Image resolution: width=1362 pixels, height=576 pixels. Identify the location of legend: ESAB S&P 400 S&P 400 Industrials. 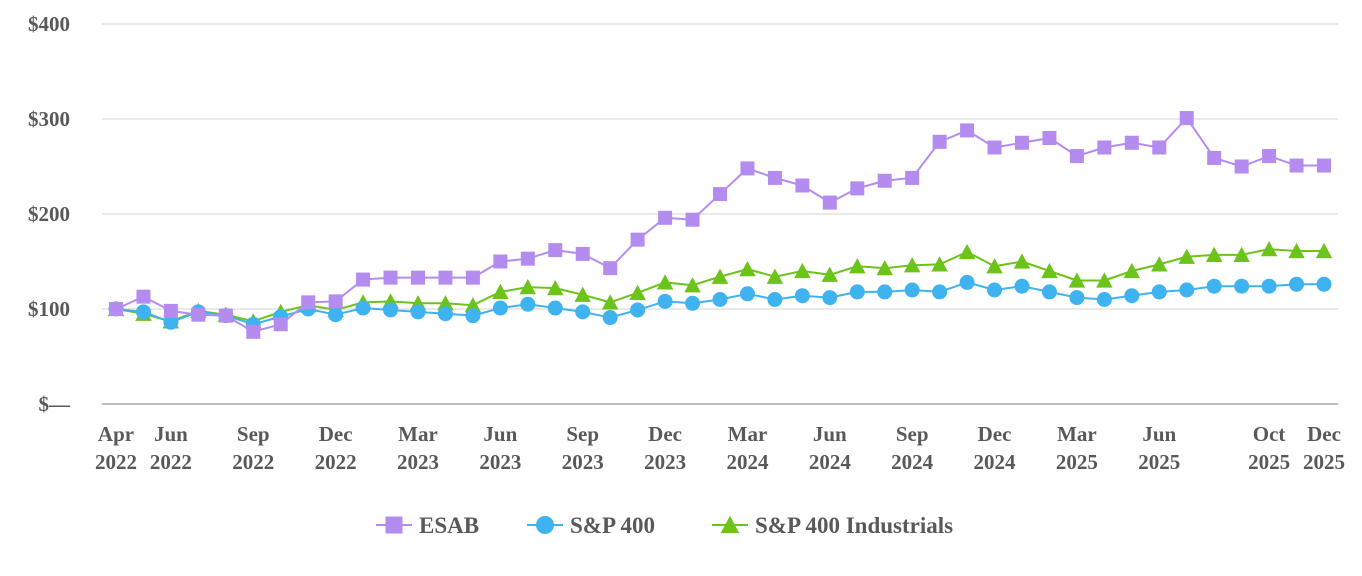
(664, 525).